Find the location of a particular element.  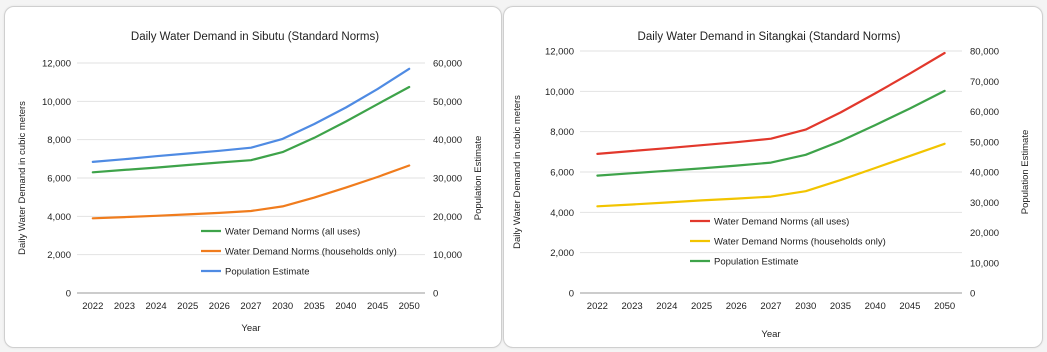

y2-tick-label: 70,000 is located at coordinates (984, 82).